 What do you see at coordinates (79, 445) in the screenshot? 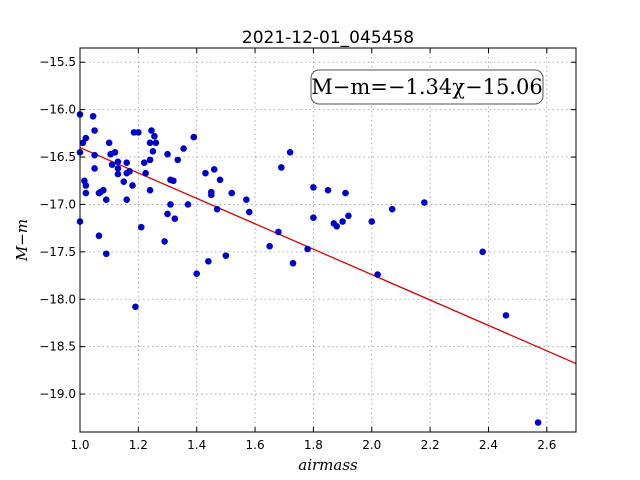
I see `x-tick-label: 1.0` at bounding box center [79, 445].